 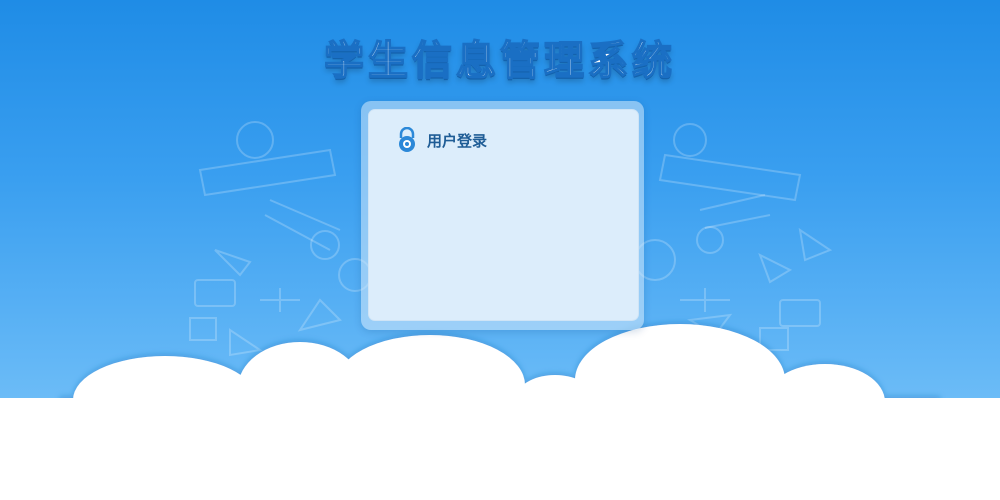 What do you see at coordinates (499, 61) in the screenshot?
I see `app-title: 学生信息管理系统` at bounding box center [499, 61].